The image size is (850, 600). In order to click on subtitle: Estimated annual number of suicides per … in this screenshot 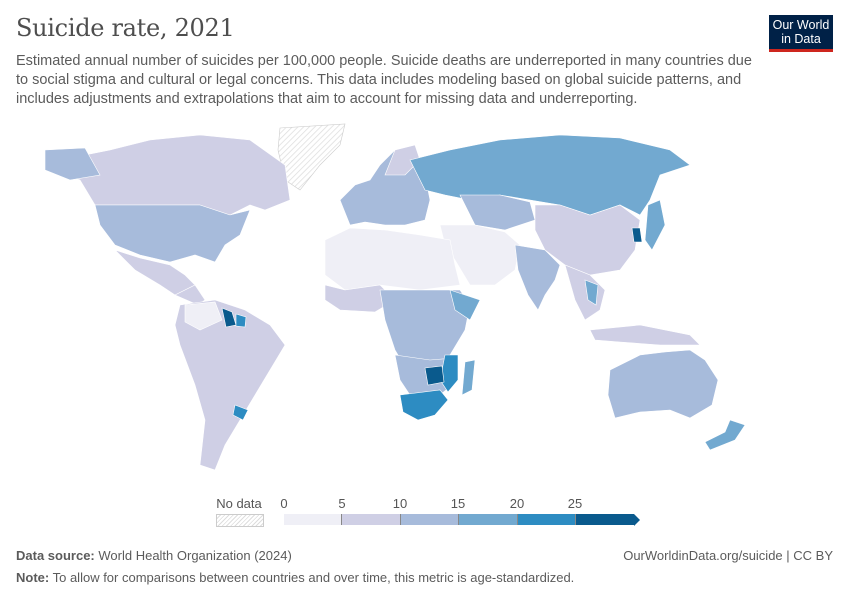, I will do `click(384, 80)`.